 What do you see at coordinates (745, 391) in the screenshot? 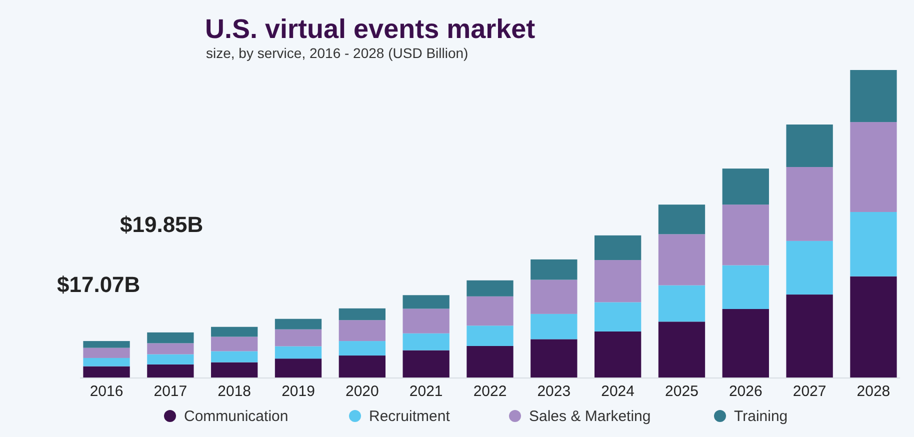
I see `x-tick-label: 2026` at bounding box center [745, 391].